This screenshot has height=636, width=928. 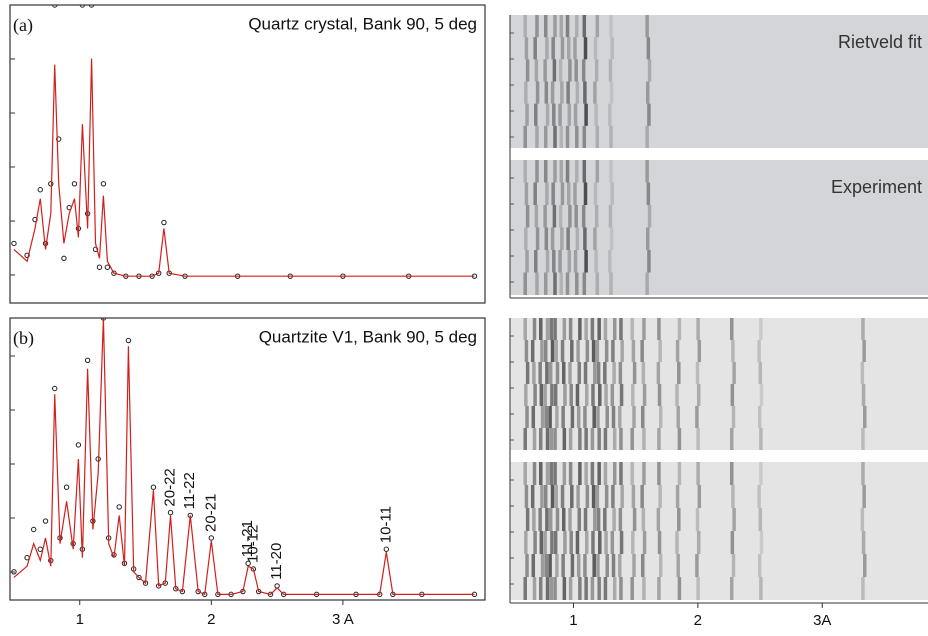 What do you see at coordinates (719, 227) in the screenshot?
I see `strip-band` at bounding box center [719, 227].